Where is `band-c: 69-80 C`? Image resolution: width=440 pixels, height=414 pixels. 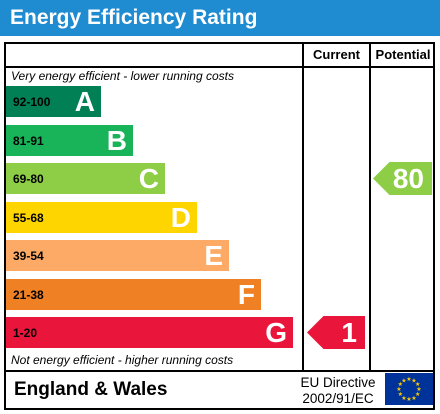 band-c: 69-80 C is located at coordinates (85, 178).